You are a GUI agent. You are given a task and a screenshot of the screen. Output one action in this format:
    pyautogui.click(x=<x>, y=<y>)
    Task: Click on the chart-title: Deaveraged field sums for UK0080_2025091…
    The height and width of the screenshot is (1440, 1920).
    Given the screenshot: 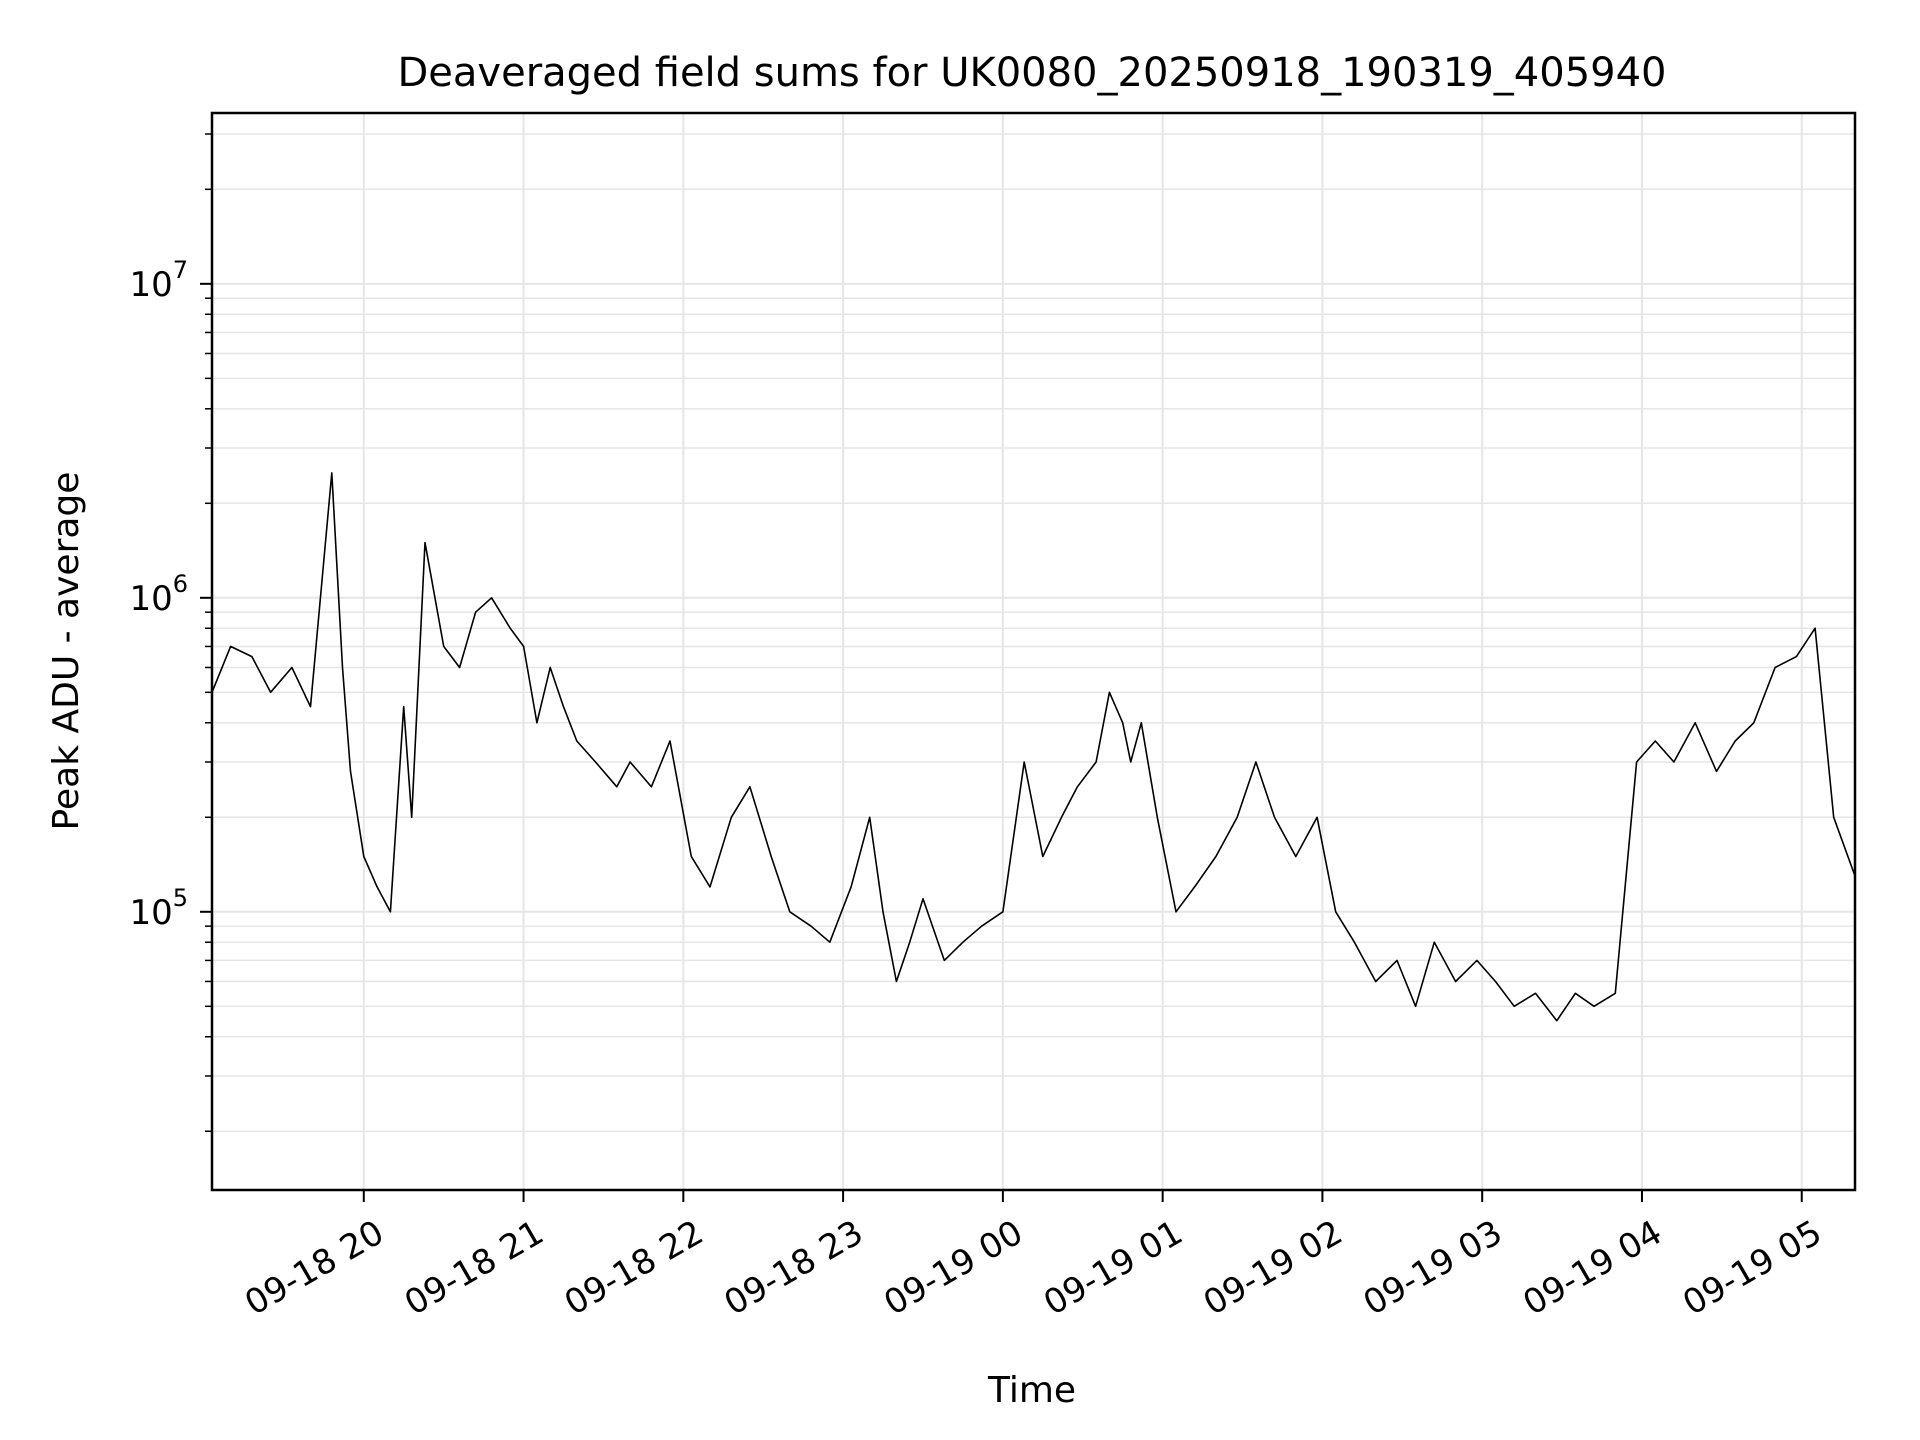 What is the action you would take?
    pyautogui.click(x=1031, y=73)
    